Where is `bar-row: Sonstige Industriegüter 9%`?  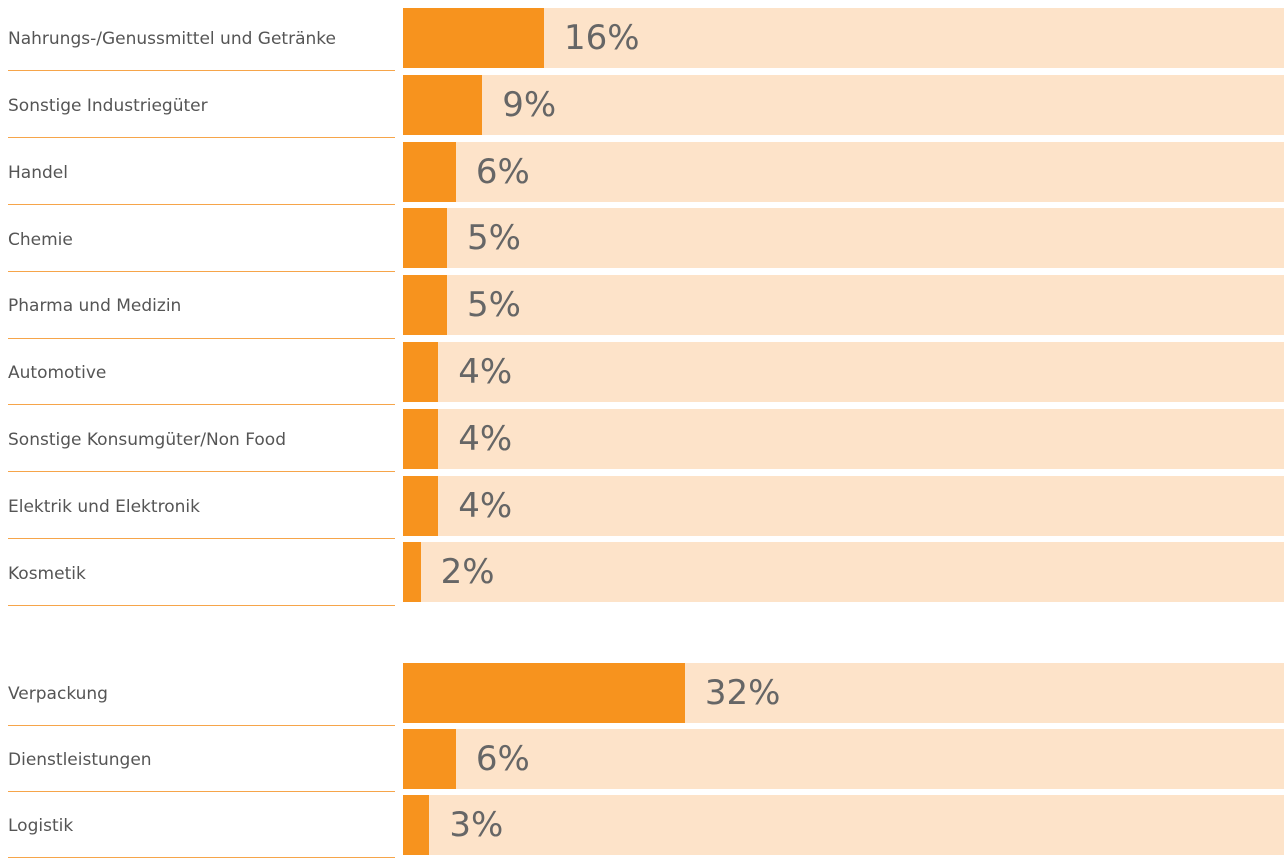 bar-row: Sonstige Industriegüter 9% is located at coordinates (643, 106).